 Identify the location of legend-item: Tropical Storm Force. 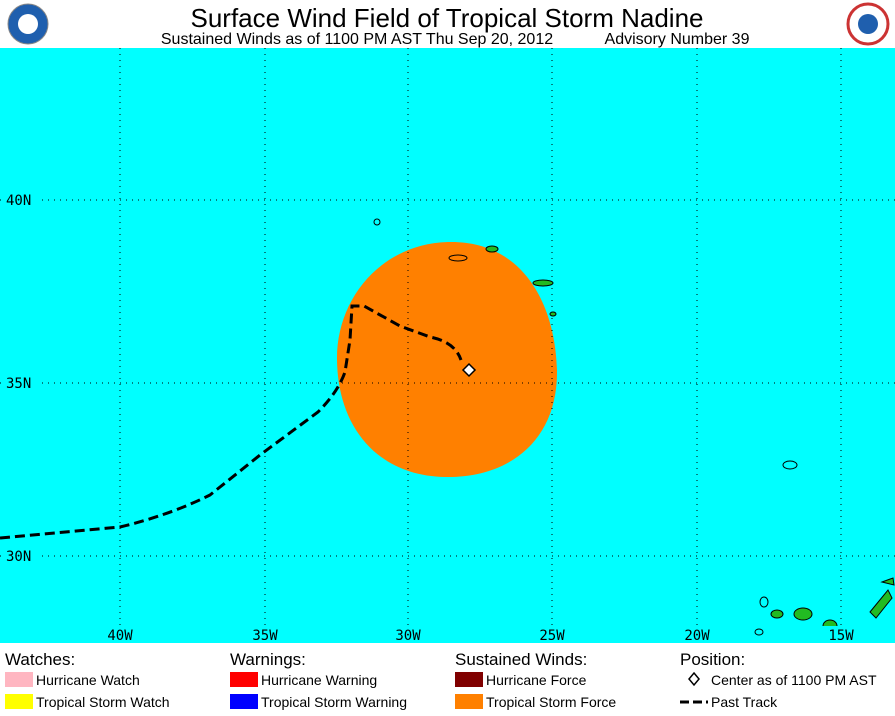
(551, 702).